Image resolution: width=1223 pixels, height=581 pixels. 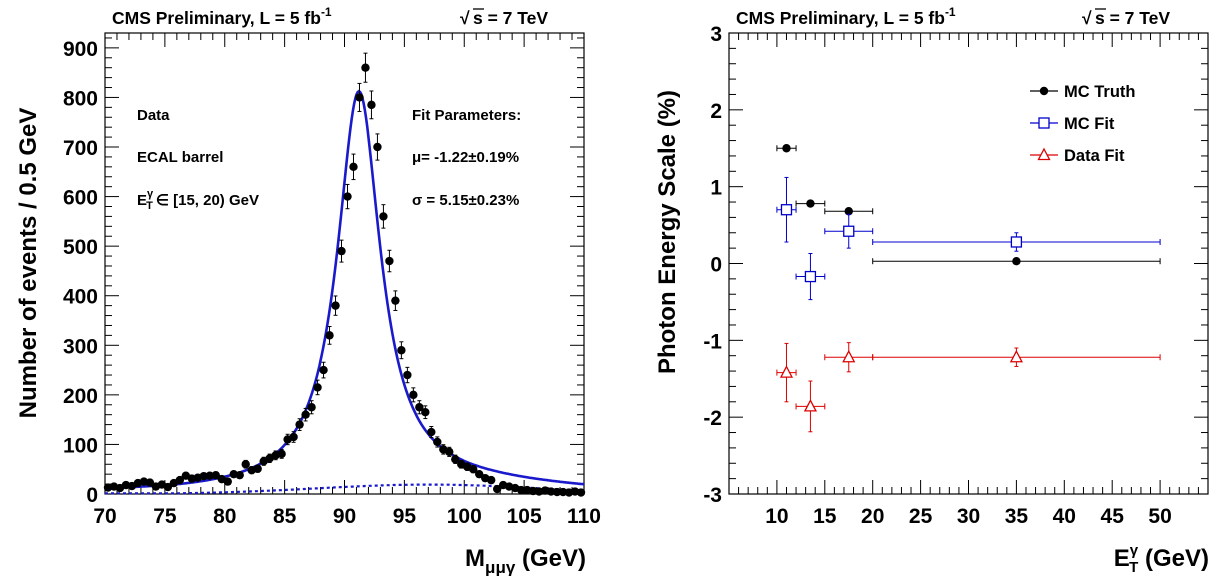 I want to click on right-x-tick-label: 25, so click(x=921, y=516).